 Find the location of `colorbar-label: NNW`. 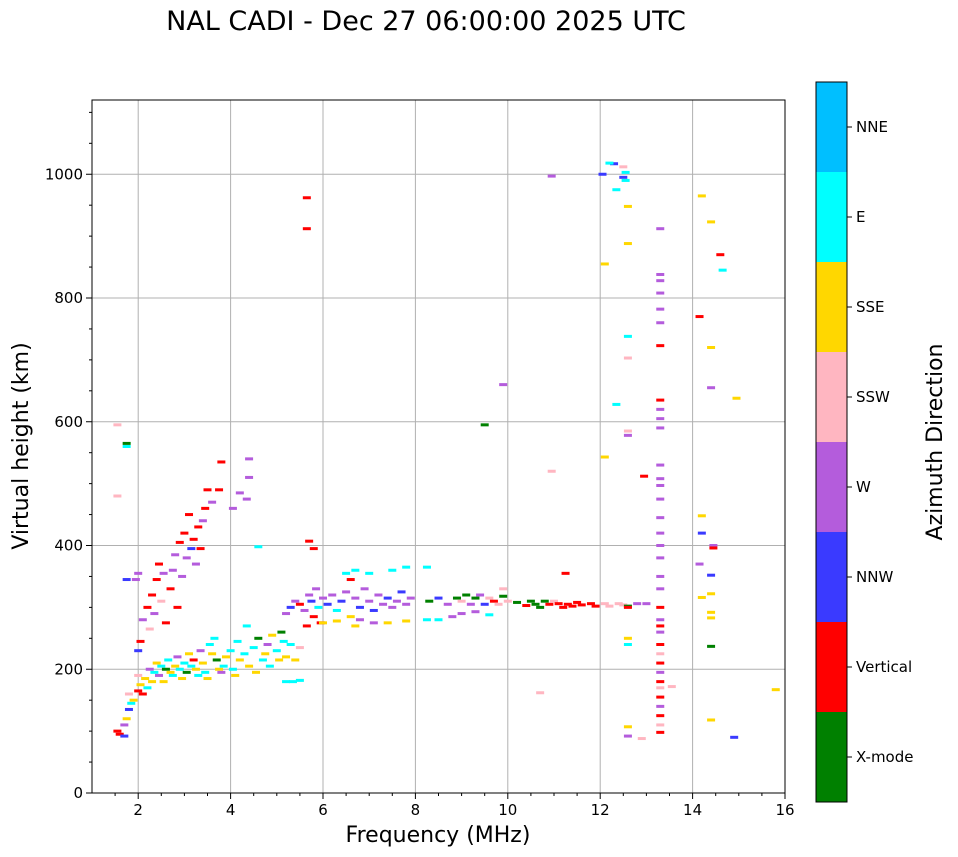

colorbar-label: NNW is located at coordinates (874, 577).